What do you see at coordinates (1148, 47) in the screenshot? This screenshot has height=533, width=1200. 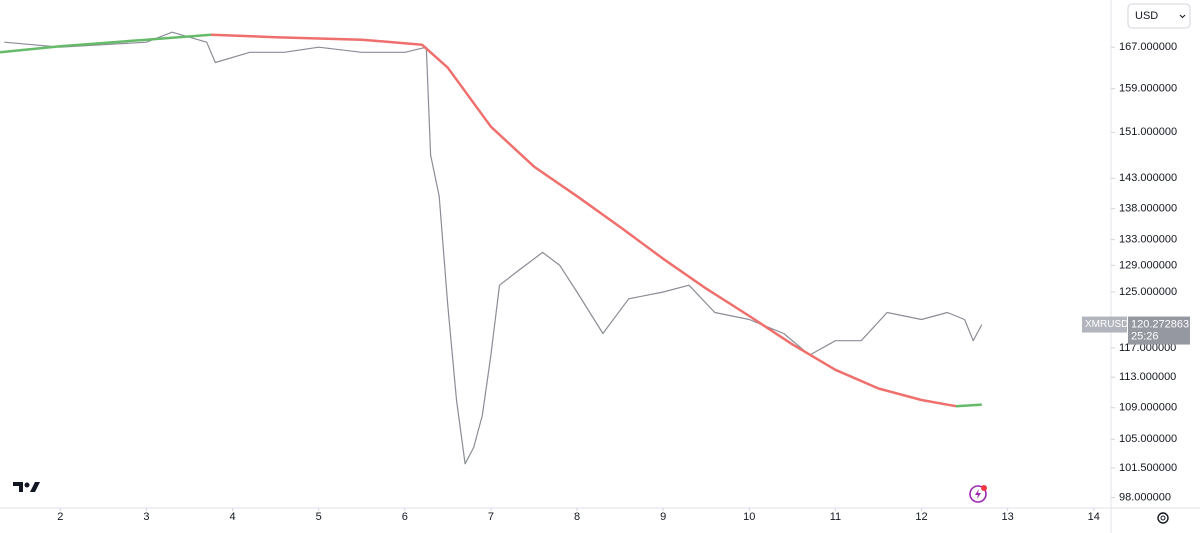 I see `y-tick-label: 167.000000` at bounding box center [1148, 47].